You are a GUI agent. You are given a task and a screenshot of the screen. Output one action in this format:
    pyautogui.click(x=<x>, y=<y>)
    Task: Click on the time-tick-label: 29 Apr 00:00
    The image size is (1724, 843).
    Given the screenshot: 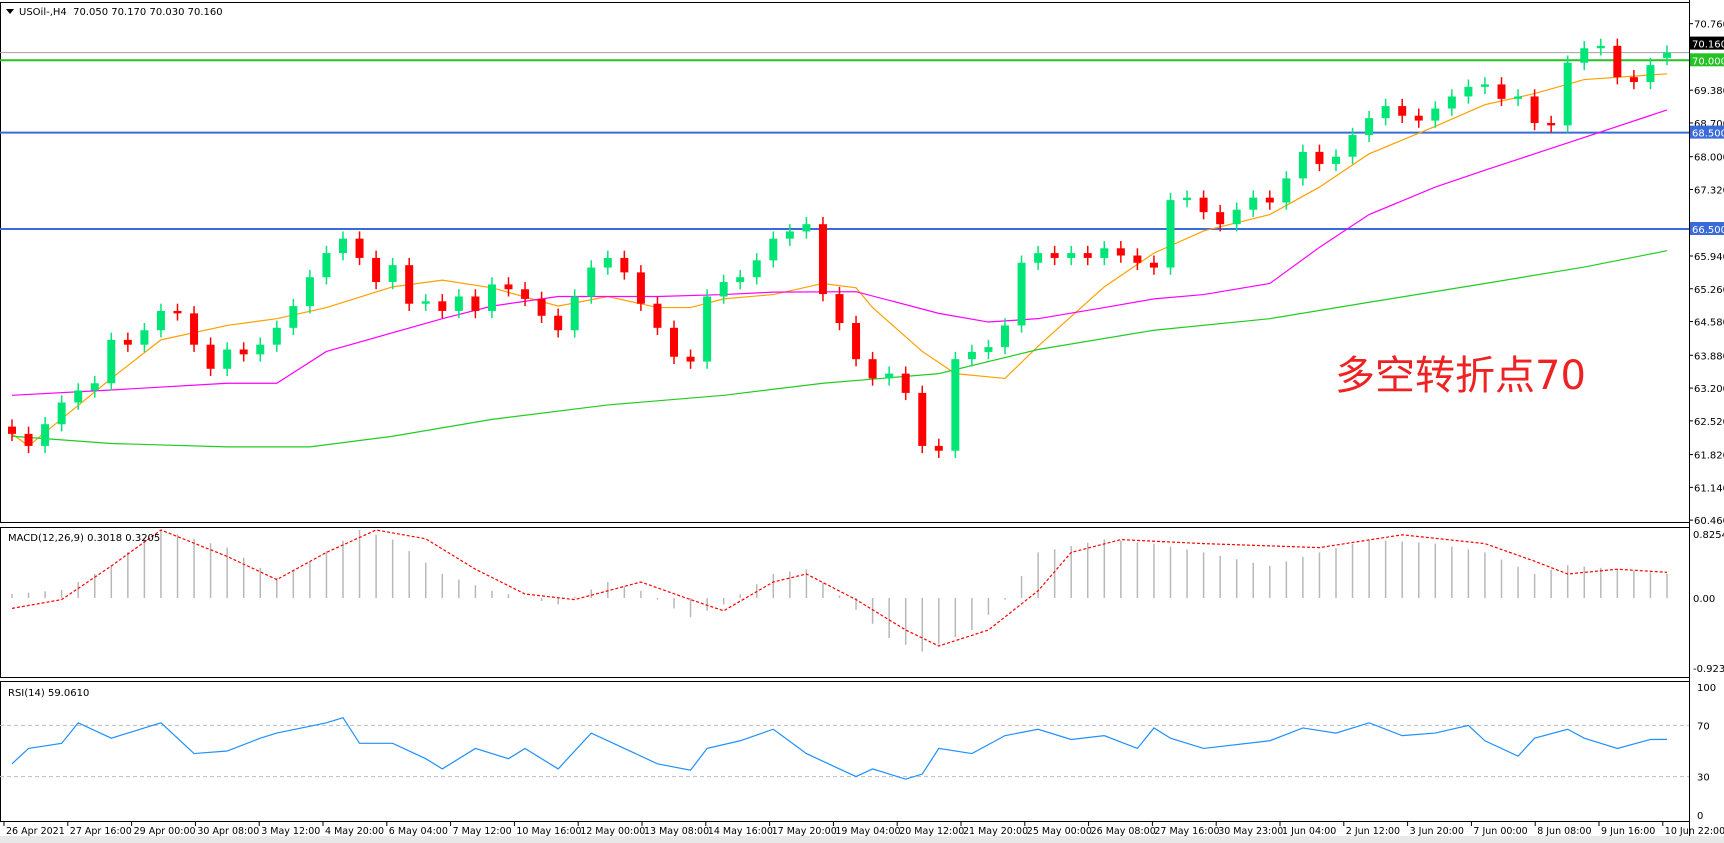 What is the action you would take?
    pyautogui.click(x=165, y=831)
    